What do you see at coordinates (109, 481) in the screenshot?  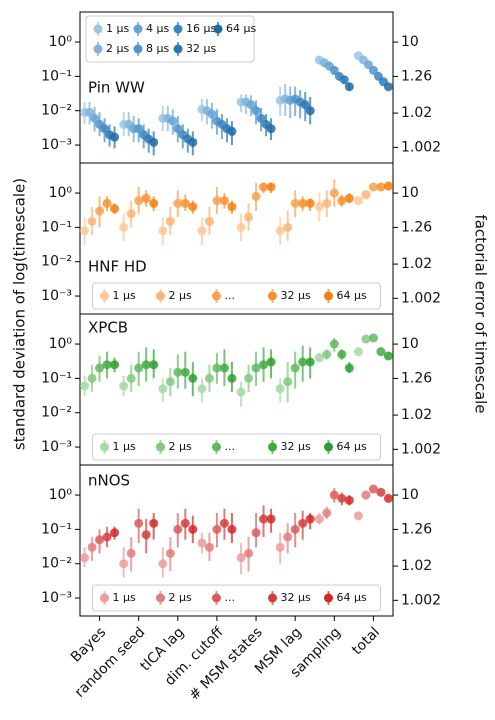 I see `panel-title: nNOS` at bounding box center [109, 481].